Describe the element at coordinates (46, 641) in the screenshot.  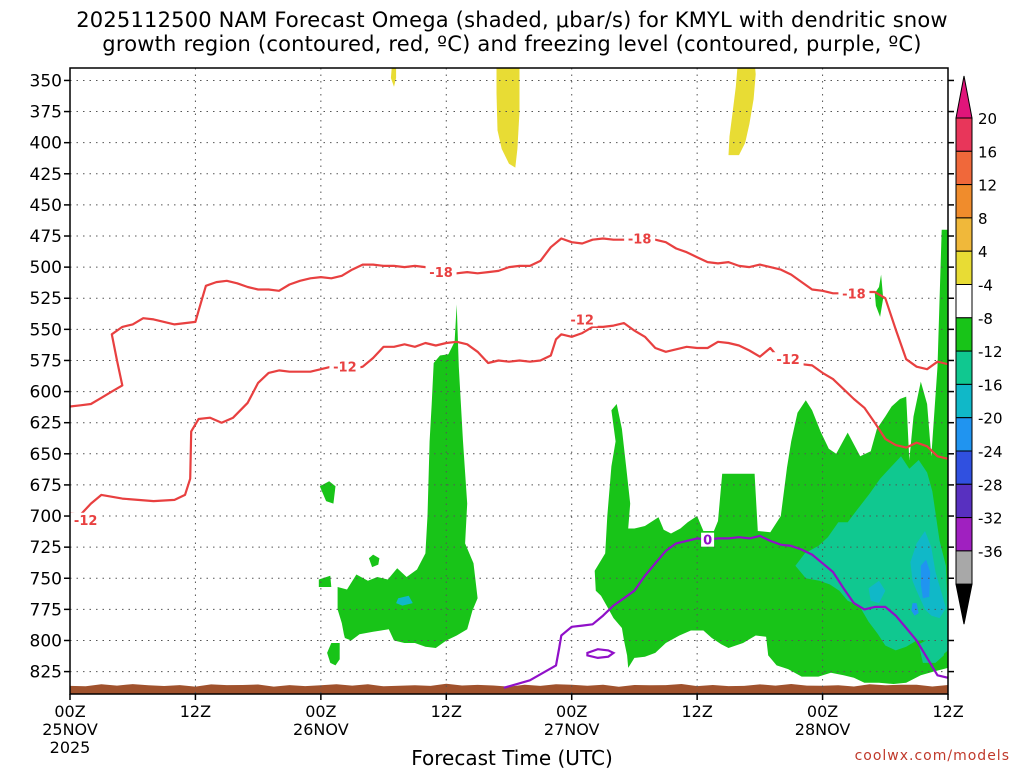
I see `y-tick-label-800: 800` at that location.